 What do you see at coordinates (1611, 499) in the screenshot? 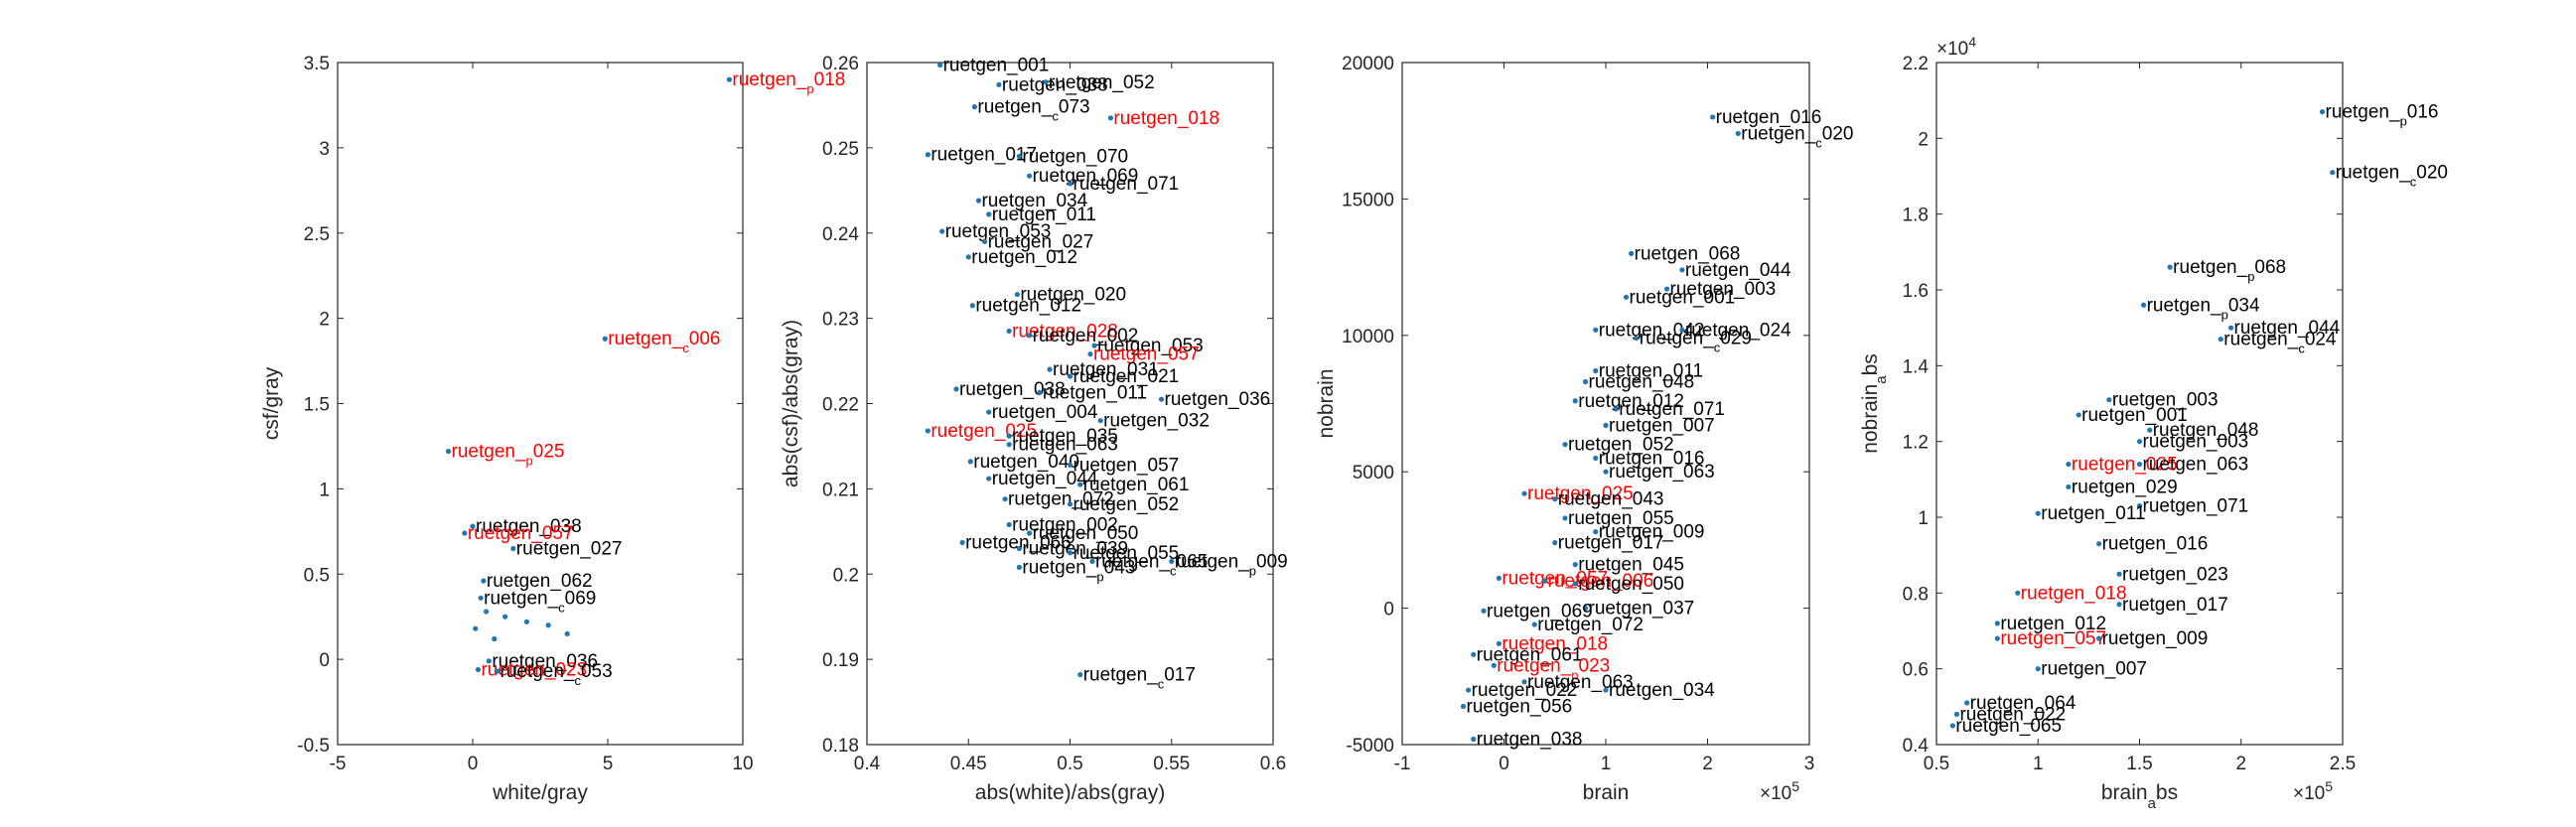
I see `data-point-label: ruetgen_043` at bounding box center [1611, 499].